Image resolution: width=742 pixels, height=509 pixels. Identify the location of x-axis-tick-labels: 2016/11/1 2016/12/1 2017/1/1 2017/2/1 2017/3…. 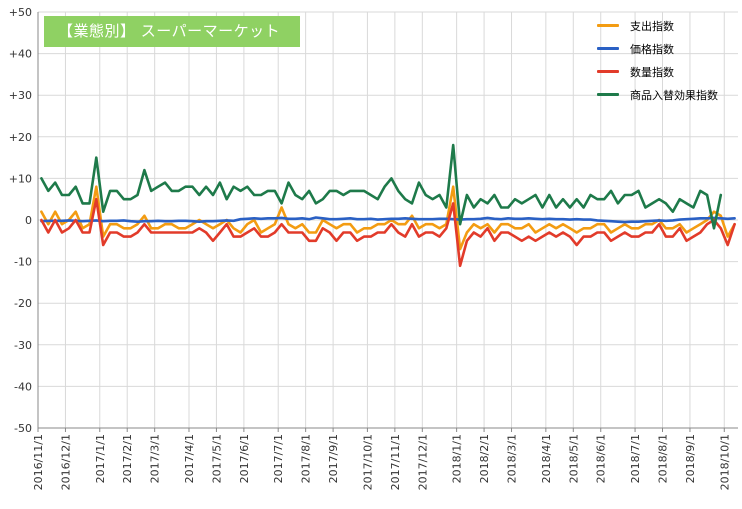
(381, 462).